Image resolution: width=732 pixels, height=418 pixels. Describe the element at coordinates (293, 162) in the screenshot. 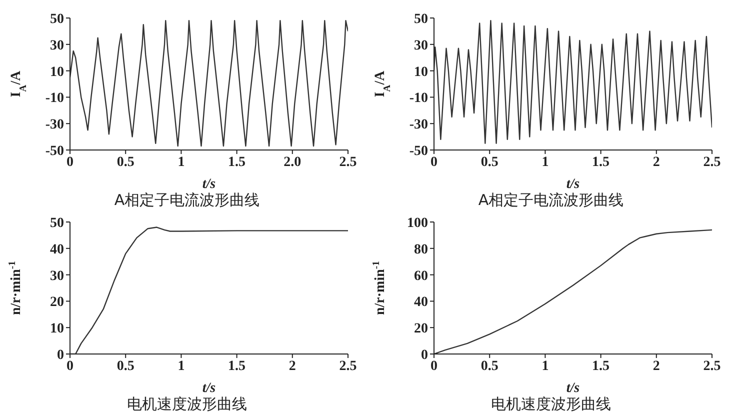

I see `x-tick-label: 2.0` at that location.